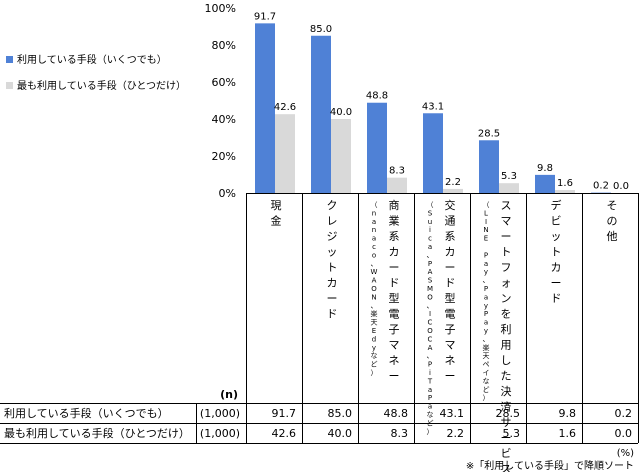 Image resolution: width=640 pixels, height=472 pixels. What do you see at coordinates (452, 413) in the screenshot?
I see `table-cell: 43.1` at bounding box center [452, 413].